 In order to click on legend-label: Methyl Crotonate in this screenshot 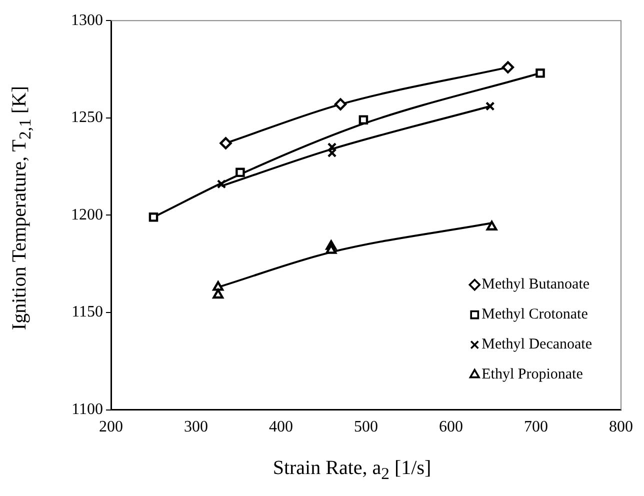, I will do `click(535, 314)`.